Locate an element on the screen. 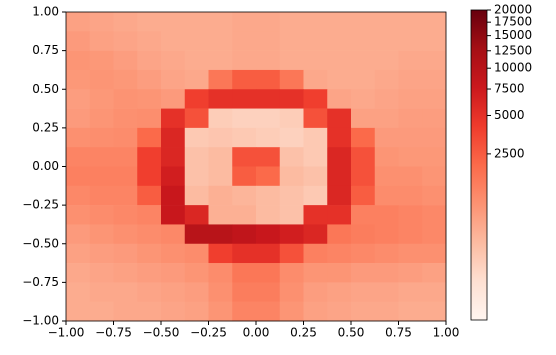 The height and width of the screenshot is (355, 556). x-tick-label: −0.50 is located at coordinates (161, 333).